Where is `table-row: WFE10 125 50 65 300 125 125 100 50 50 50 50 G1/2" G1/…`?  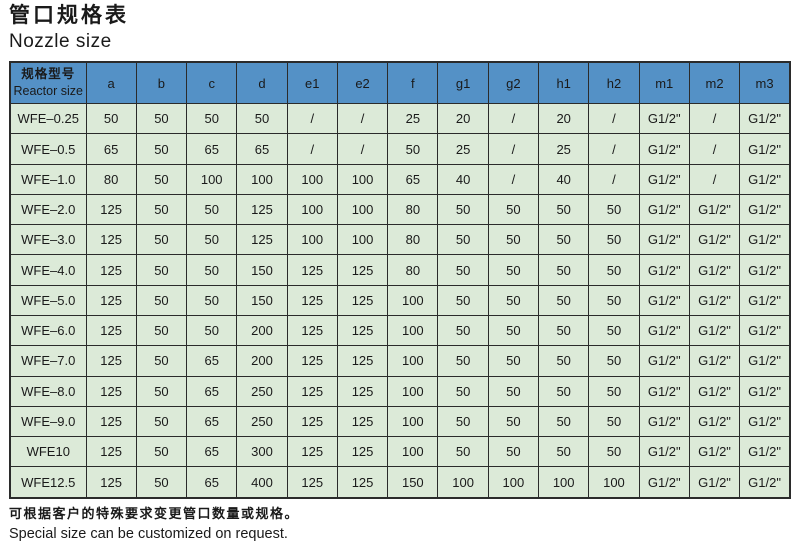 table-row: WFE10 125 50 65 300 125 125 100 50 50 50 50 G1/2" G1/… is located at coordinates (400, 452).